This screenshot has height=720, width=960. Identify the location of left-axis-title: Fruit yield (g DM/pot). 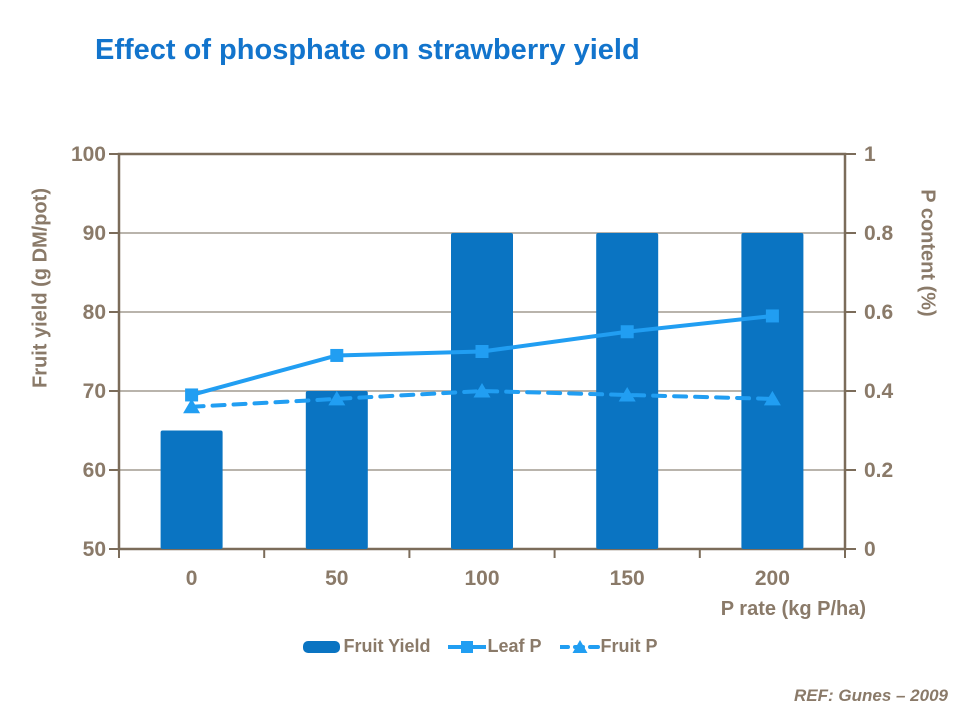
(40, 288).